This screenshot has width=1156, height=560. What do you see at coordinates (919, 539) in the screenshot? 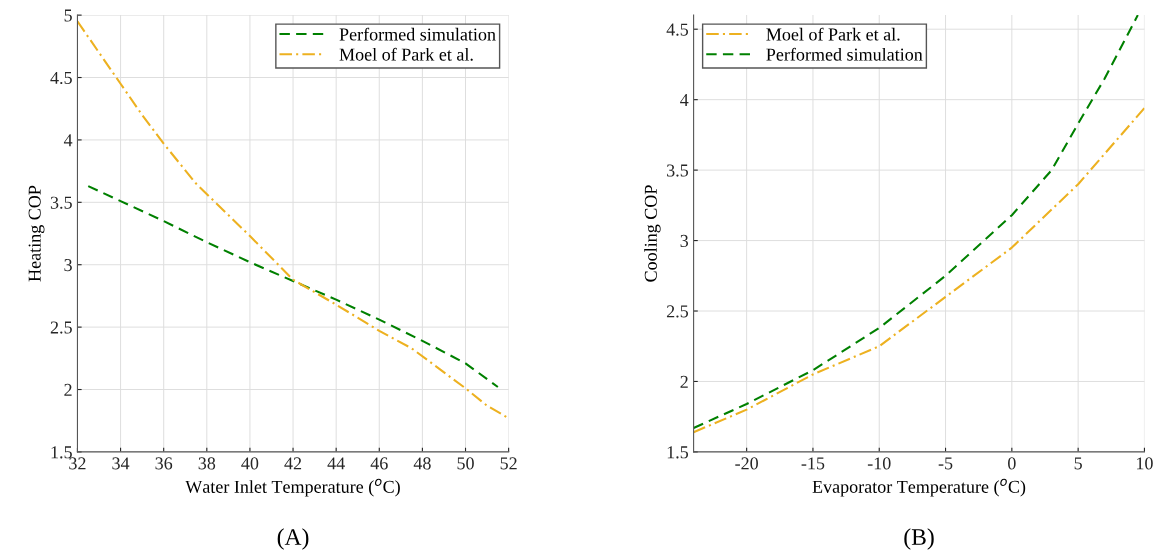
I see `text: (B)` at bounding box center [919, 539].